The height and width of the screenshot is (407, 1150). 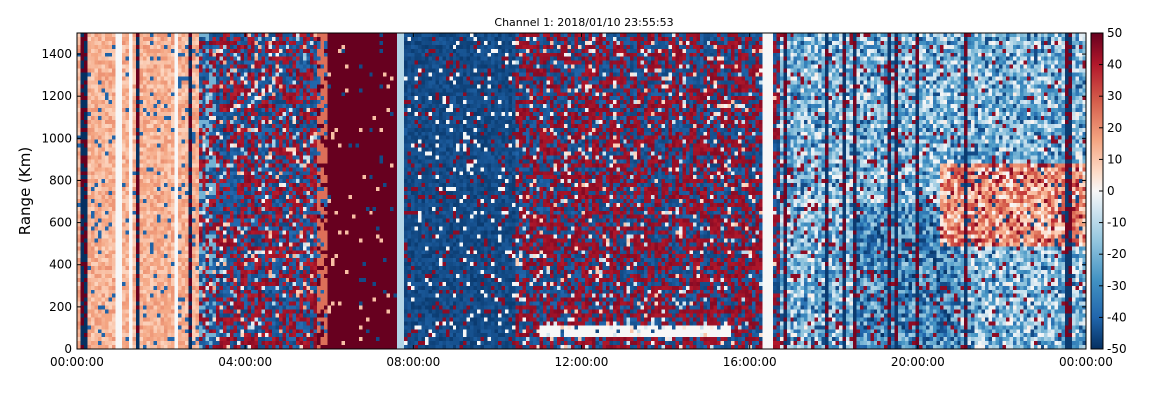 What do you see at coordinates (413, 362) in the screenshot?
I see `x-tick-label: 08:00:00` at bounding box center [413, 362].